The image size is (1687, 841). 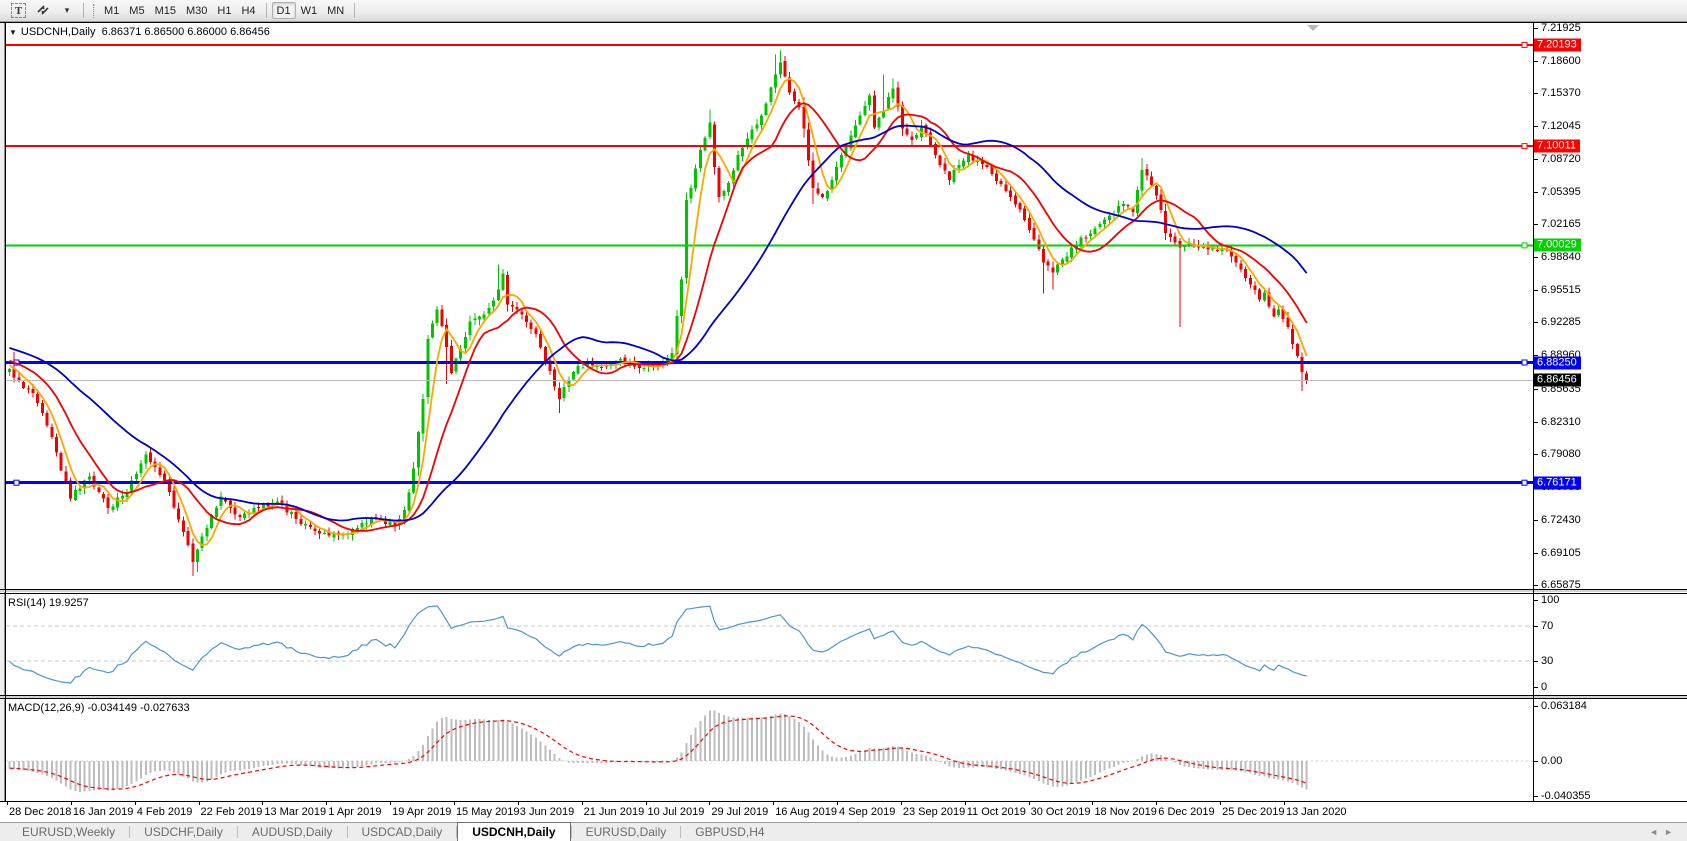 I want to click on price-line-label: 6.76171, so click(x=1557, y=483).